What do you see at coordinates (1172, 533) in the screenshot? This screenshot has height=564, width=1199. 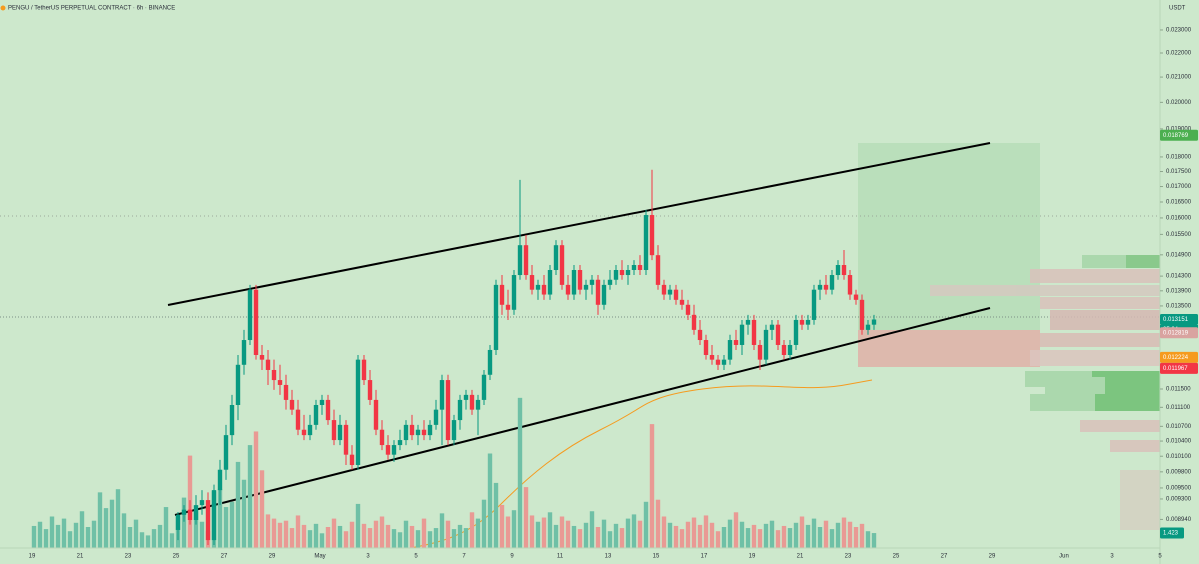 I see `volume-badge` at bounding box center [1172, 533].